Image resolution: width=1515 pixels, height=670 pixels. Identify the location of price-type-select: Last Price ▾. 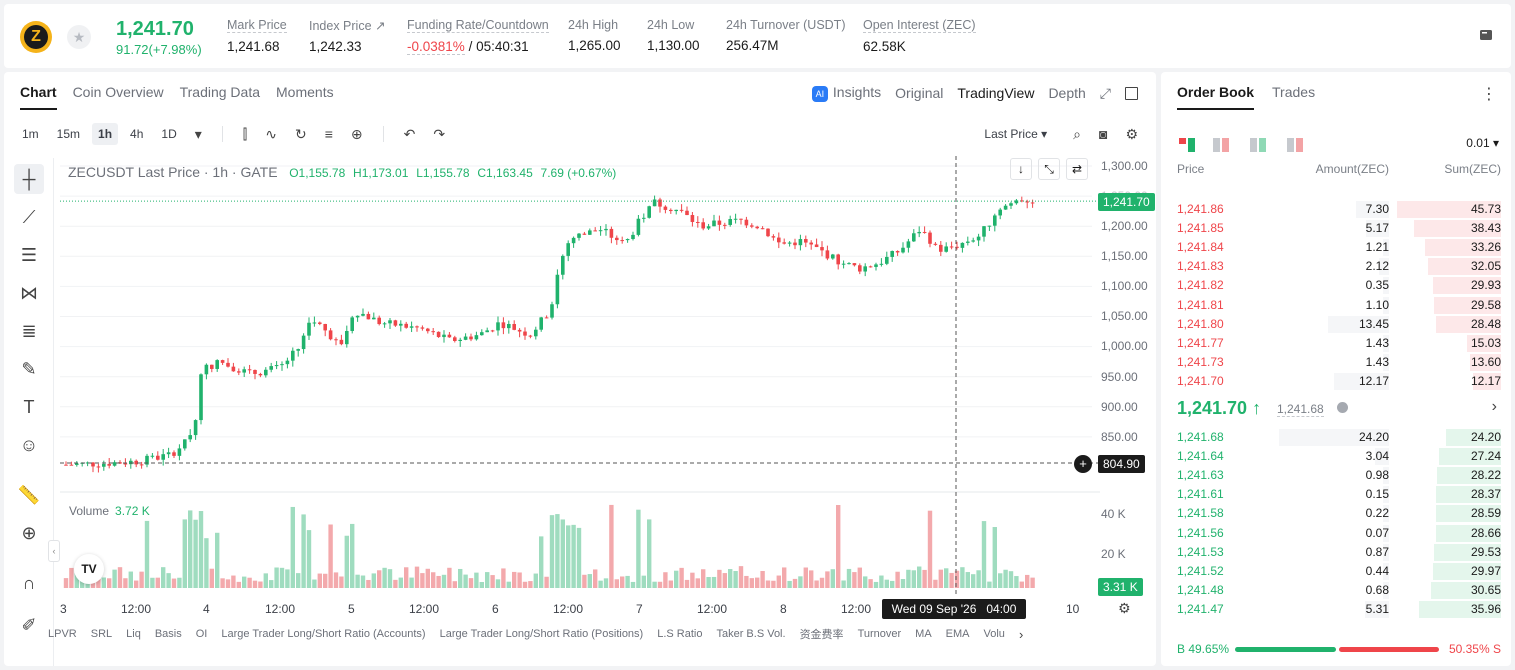
(1016, 134).